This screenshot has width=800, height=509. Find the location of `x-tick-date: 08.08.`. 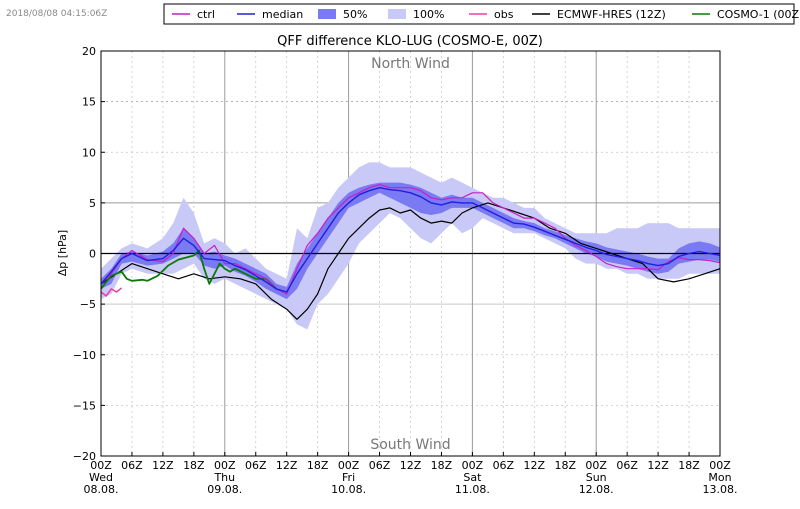

x-tick-date: 08.08. is located at coordinates (101, 489).